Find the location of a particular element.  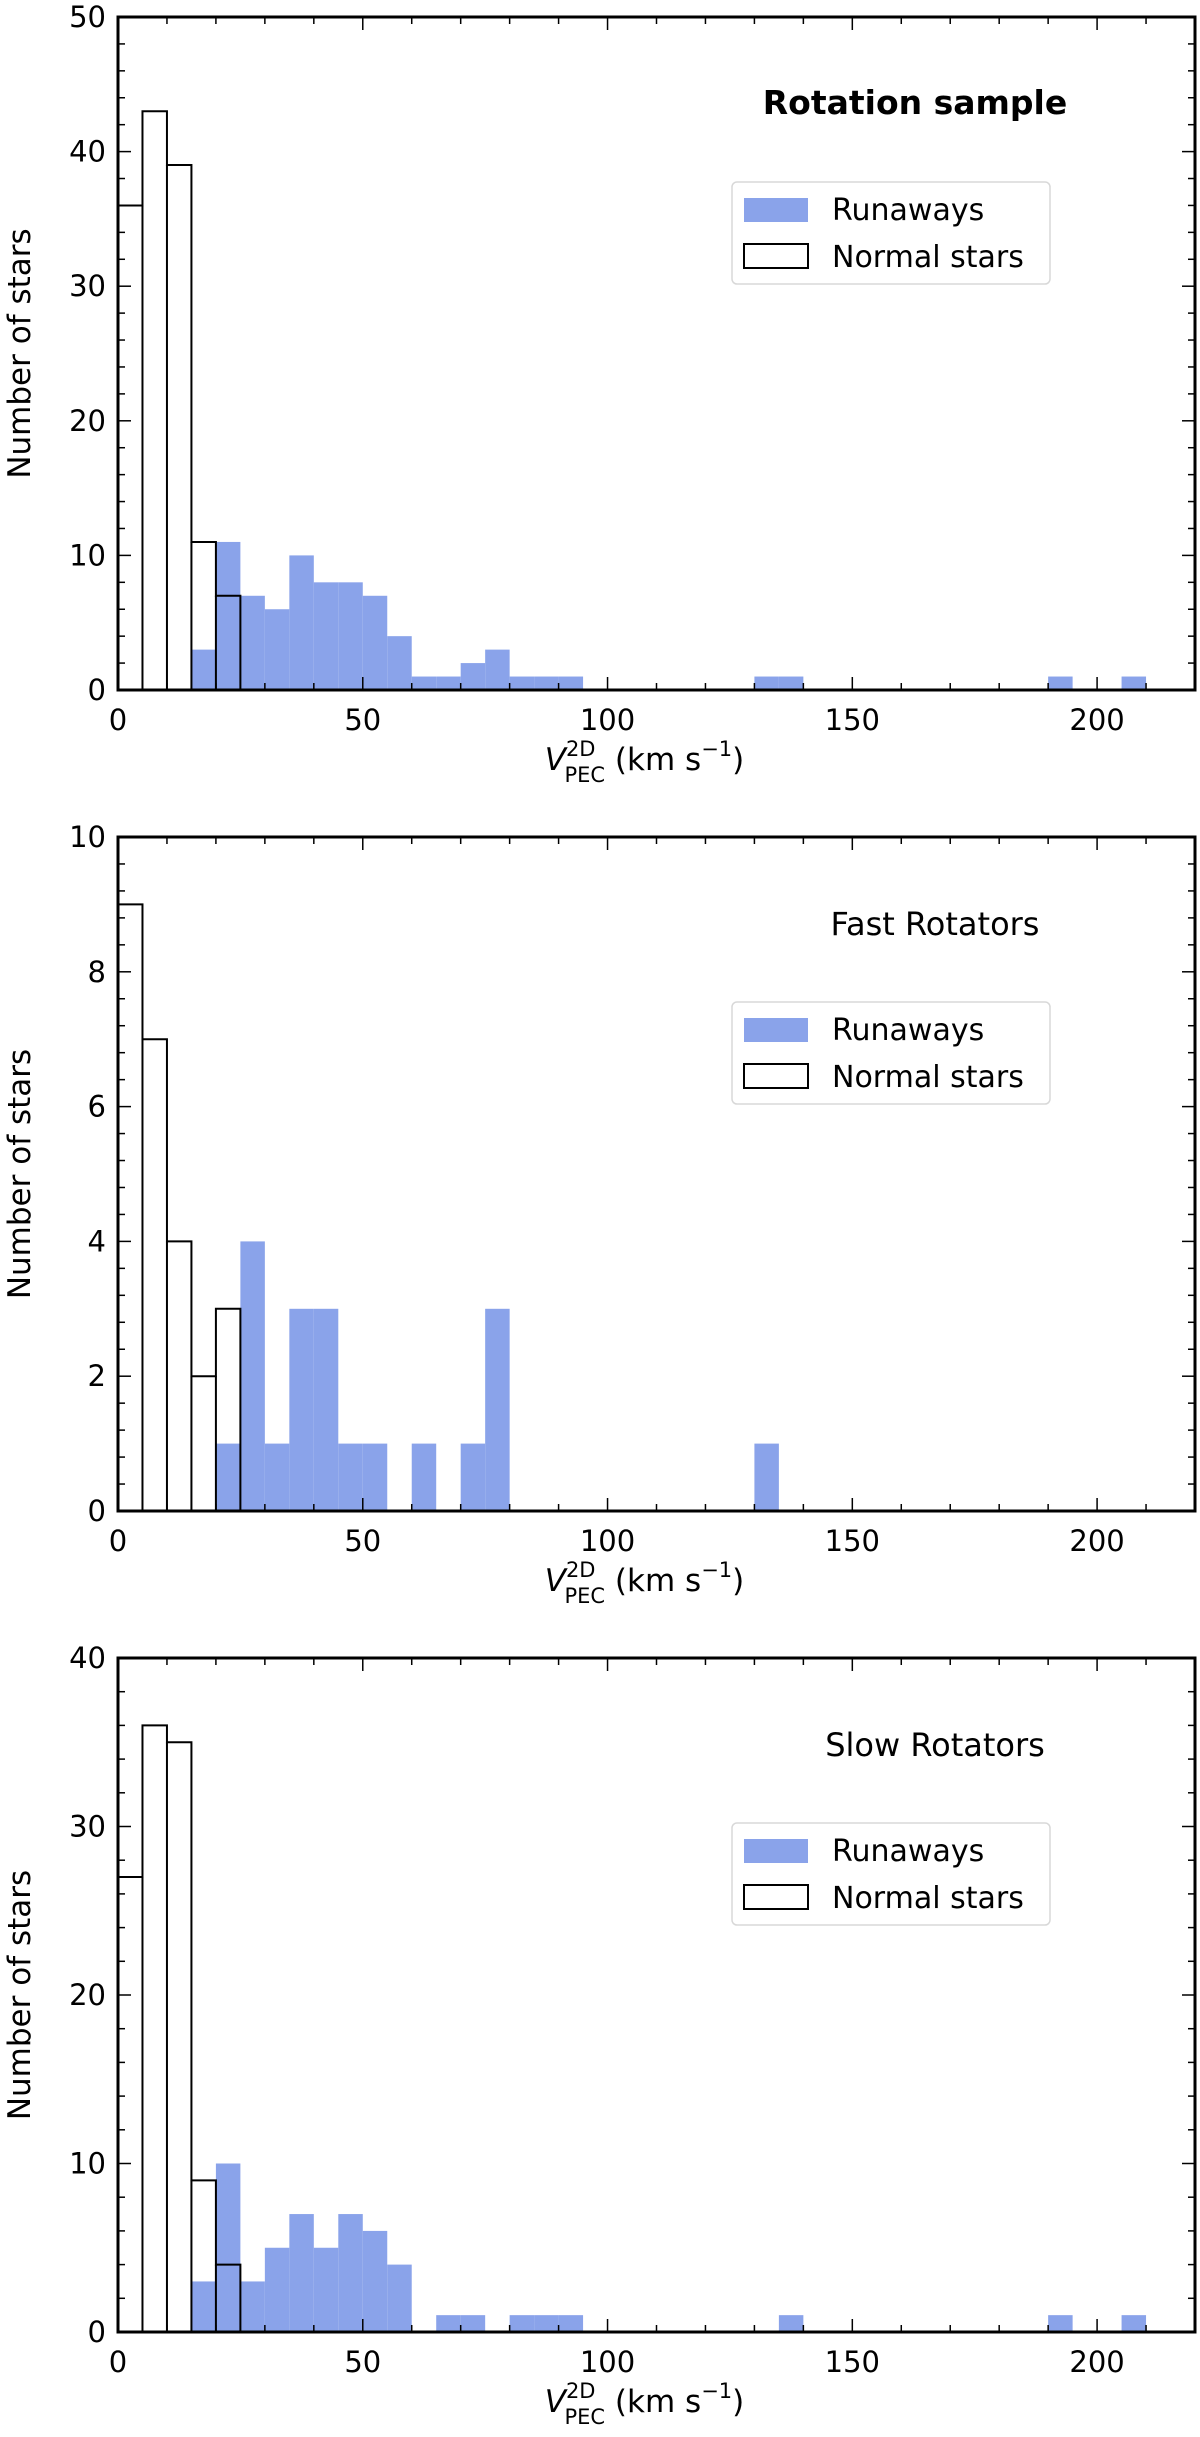

panel-title: Fast Rotators is located at coordinates (935, 924).